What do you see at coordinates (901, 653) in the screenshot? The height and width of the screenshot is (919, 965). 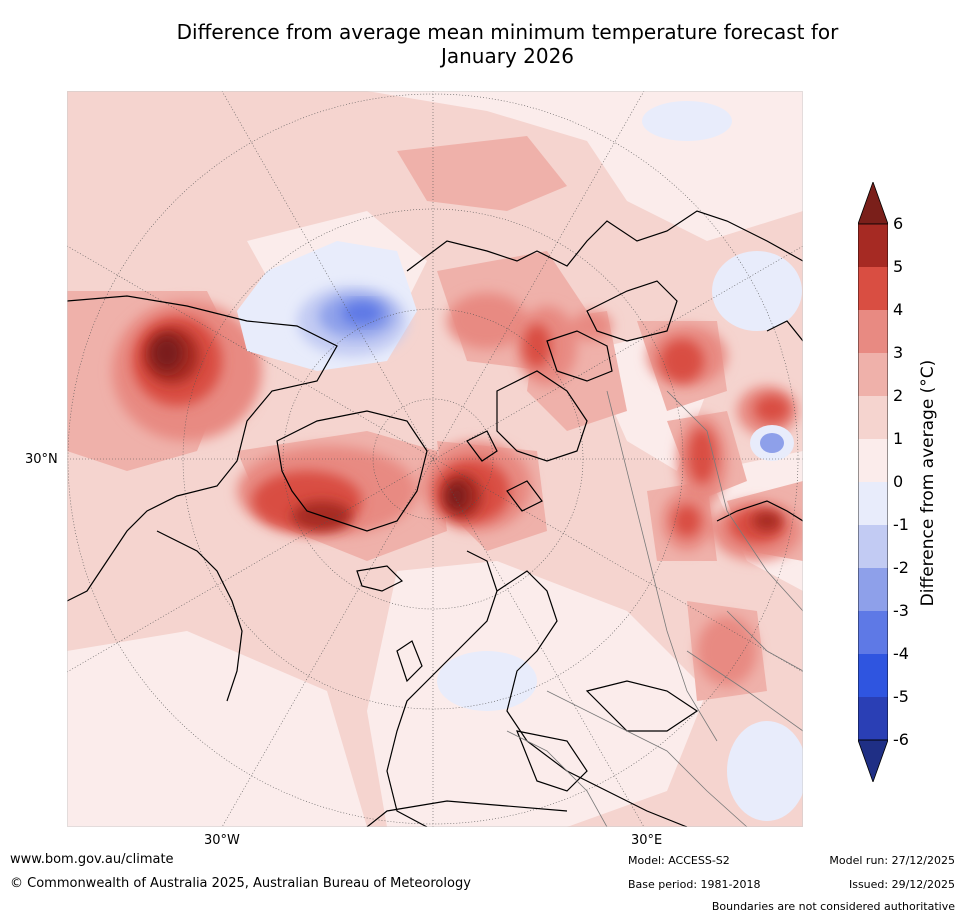 I see `colorbar-tick: -4` at bounding box center [901, 653].